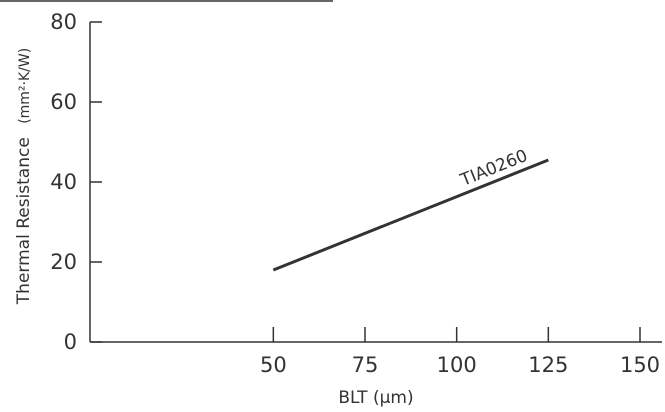 This screenshot has height=412, width=665. Describe the element at coordinates (494, 168) in the screenshot. I see `series-label: TIA0260` at that location.